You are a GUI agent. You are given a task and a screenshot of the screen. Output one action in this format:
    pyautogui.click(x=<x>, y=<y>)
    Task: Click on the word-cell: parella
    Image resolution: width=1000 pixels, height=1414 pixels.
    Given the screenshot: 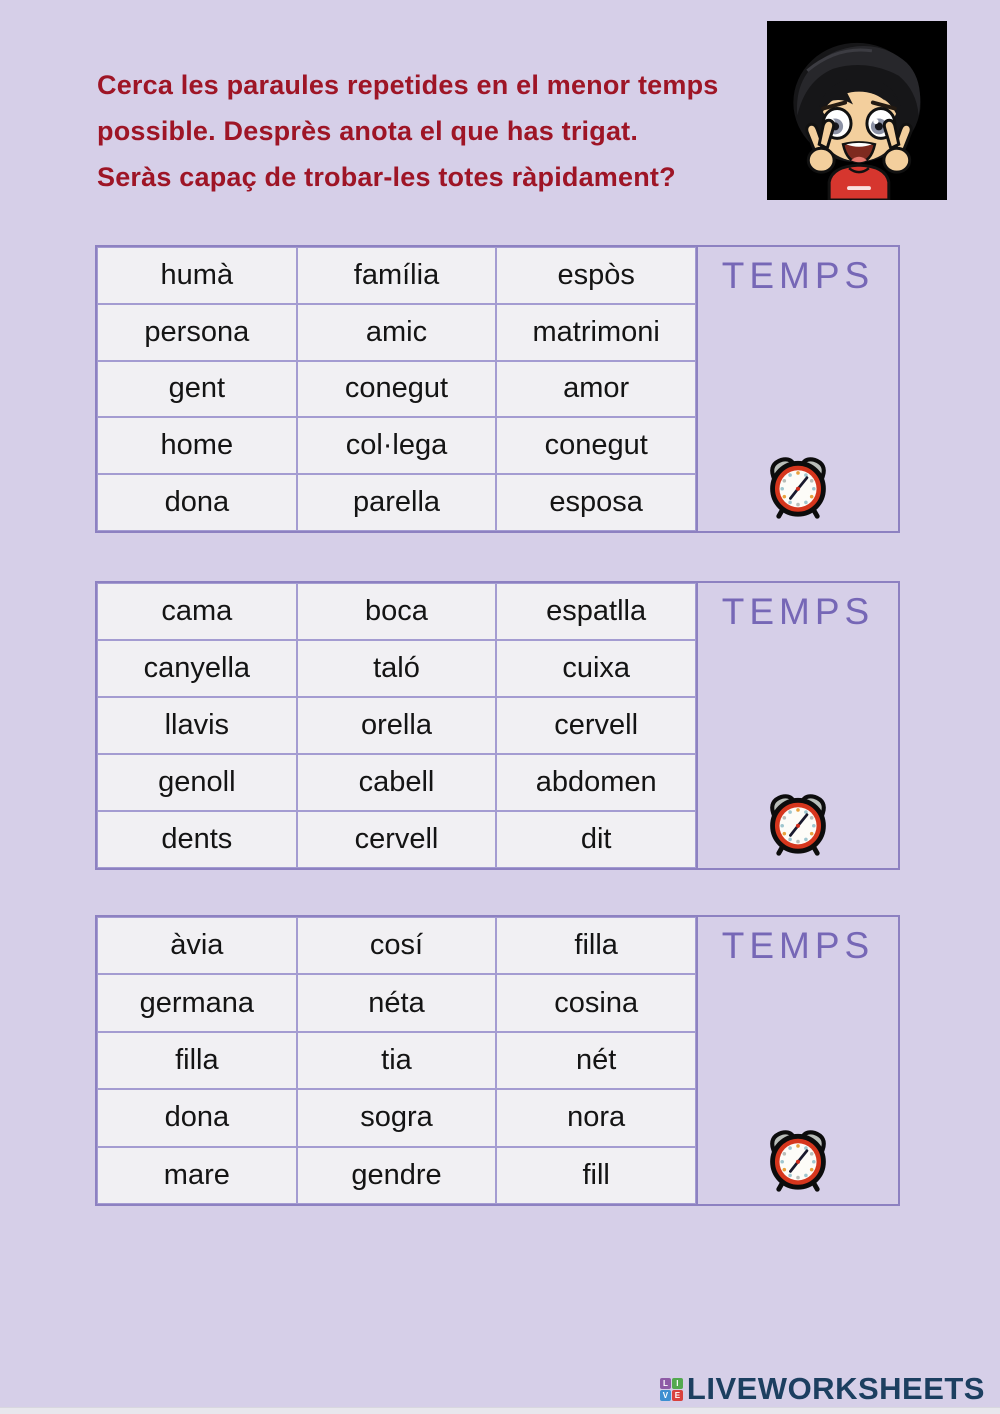 What is the action you would take?
    pyautogui.click(x=396, y=502)
    